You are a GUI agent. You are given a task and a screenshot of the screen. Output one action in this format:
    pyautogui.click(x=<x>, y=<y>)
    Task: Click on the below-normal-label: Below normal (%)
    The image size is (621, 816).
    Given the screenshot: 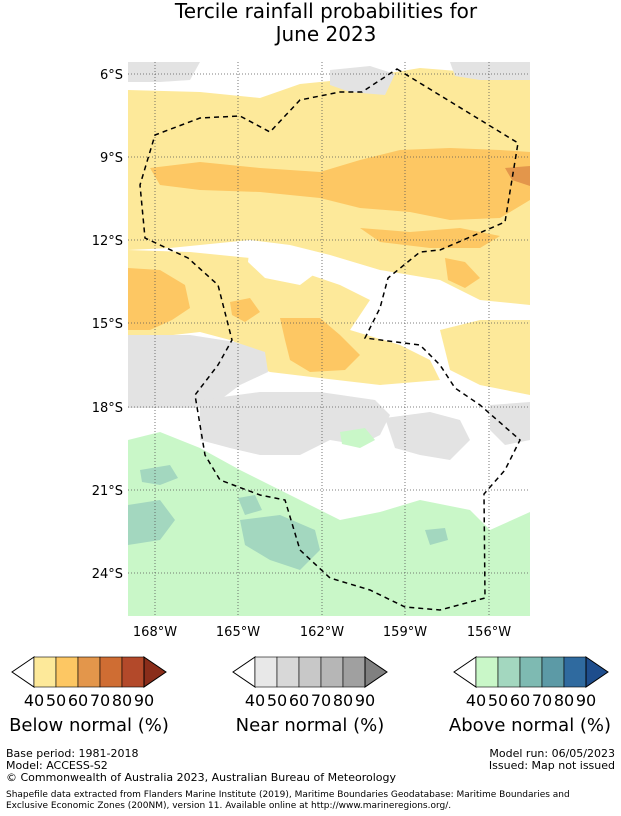 What is the action you would take?
    pyautogui.click(x=89, y=725)
    